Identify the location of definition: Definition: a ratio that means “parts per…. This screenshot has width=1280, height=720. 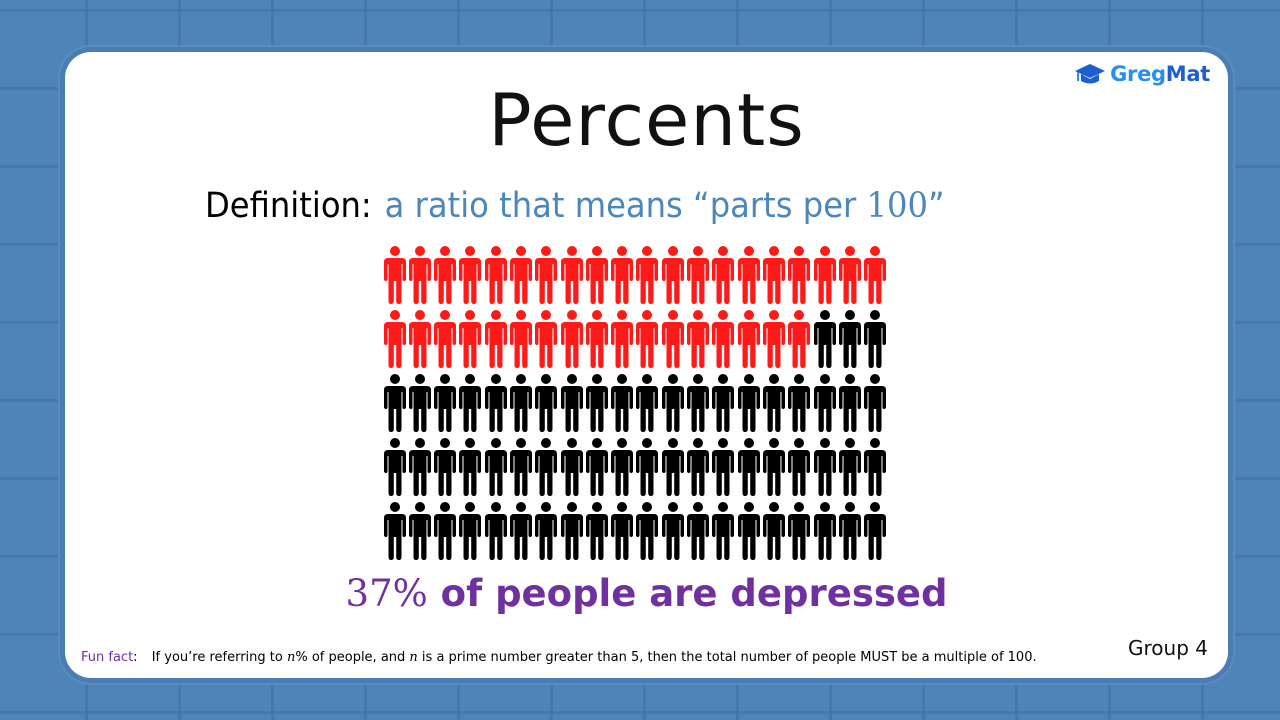
(575, 206).